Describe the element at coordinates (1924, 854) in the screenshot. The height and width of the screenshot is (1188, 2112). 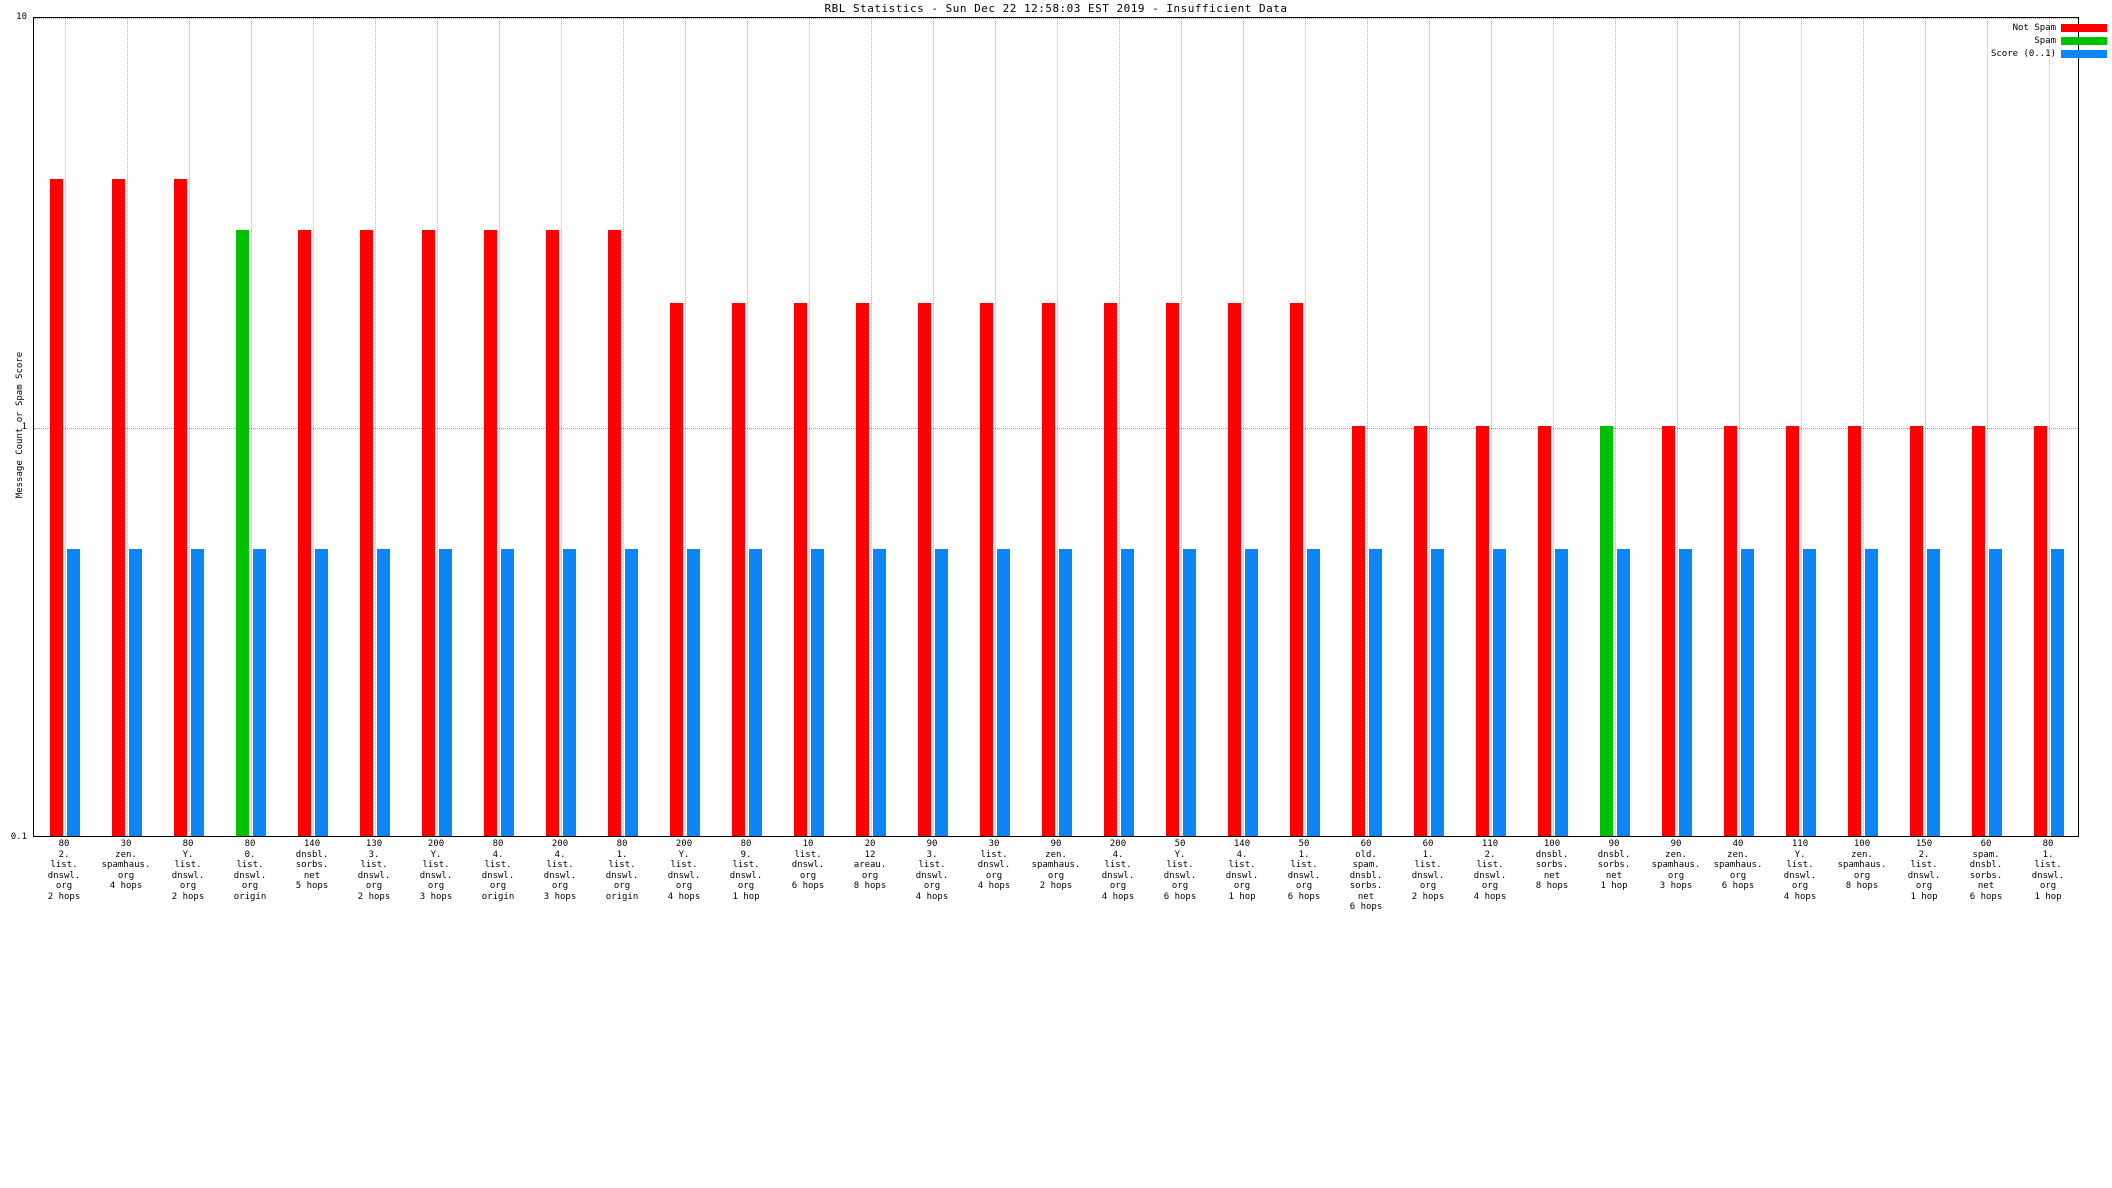
I see `x-tick-line: 2.` at that location.